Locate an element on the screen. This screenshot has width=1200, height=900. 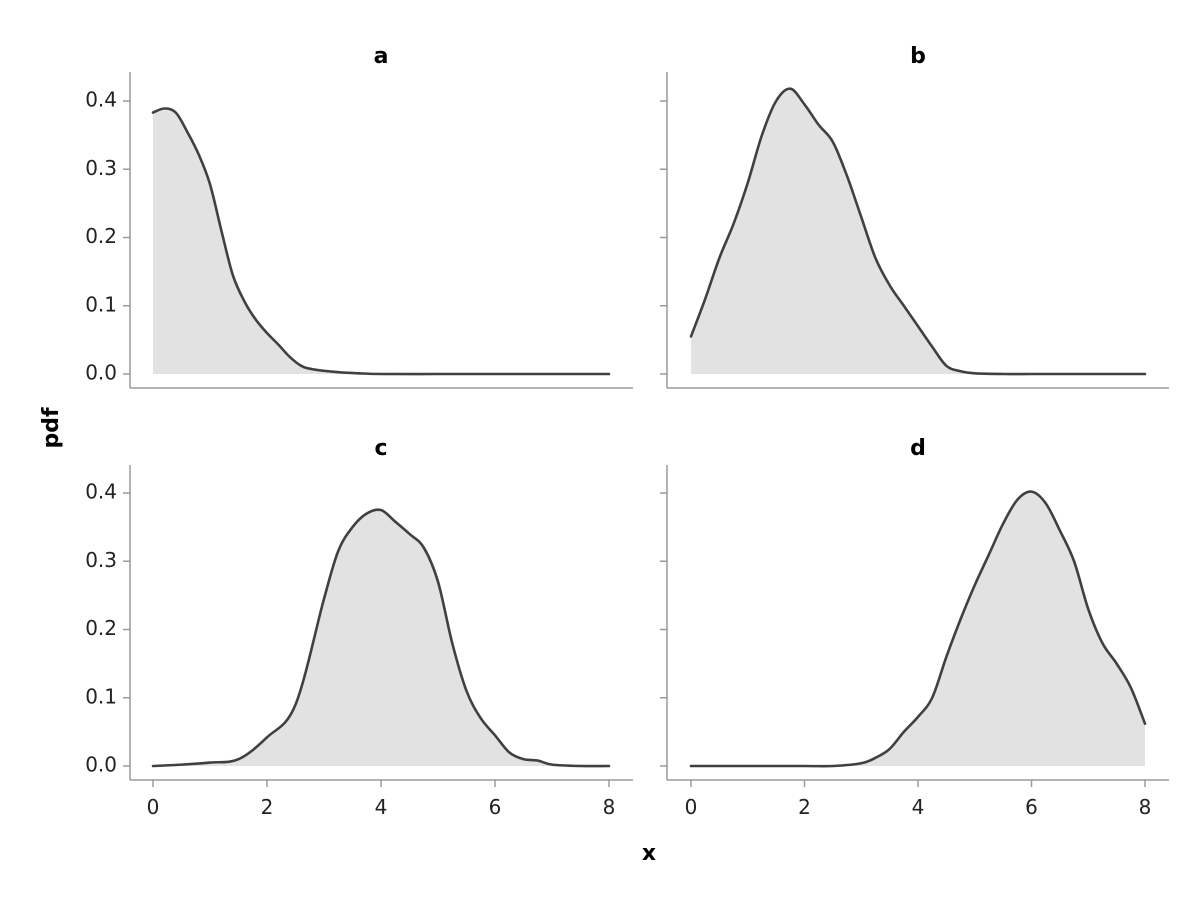
y-axis-title: pdf is located at coordinates (51, 427).